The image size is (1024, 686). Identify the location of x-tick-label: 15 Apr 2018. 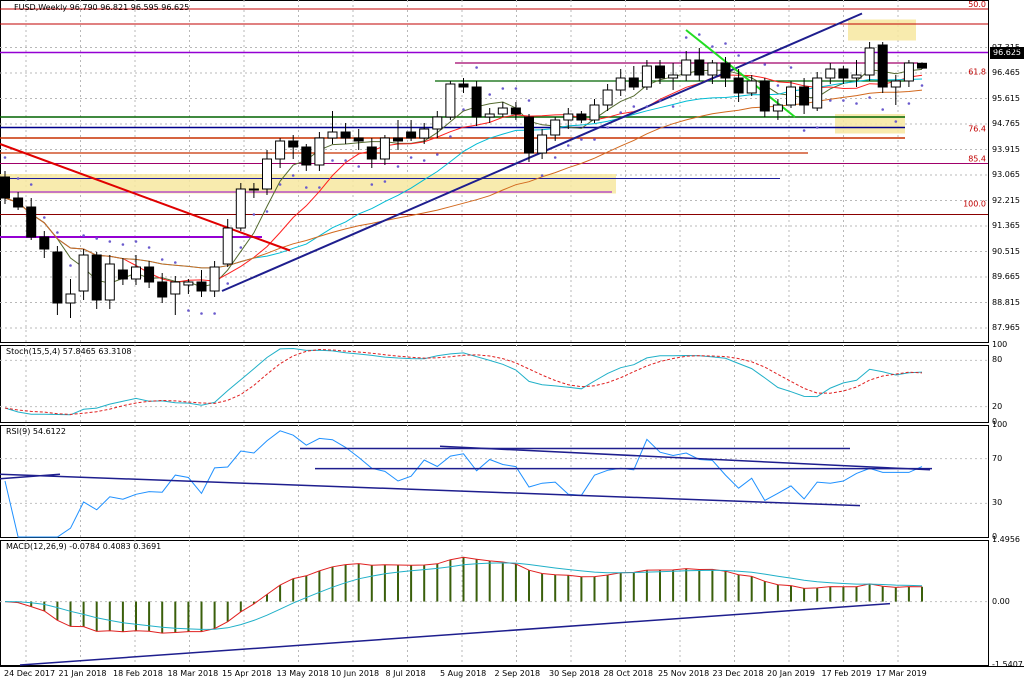
(247, 673).